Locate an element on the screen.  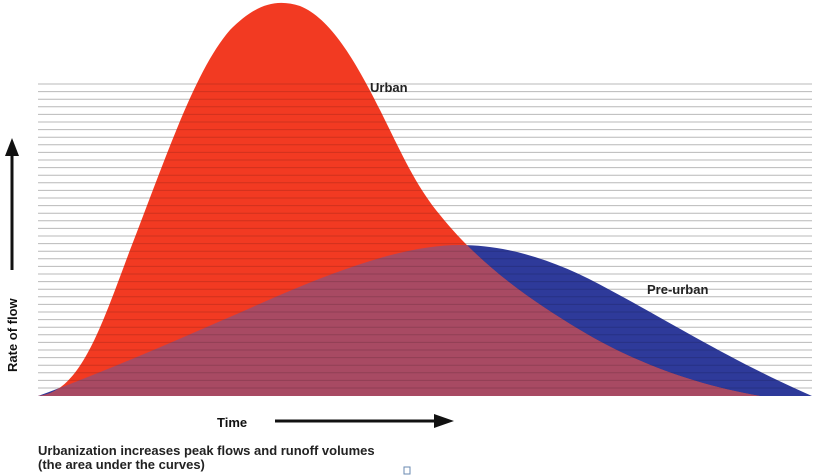
cursor-mark is located at coordinates (407, 470).